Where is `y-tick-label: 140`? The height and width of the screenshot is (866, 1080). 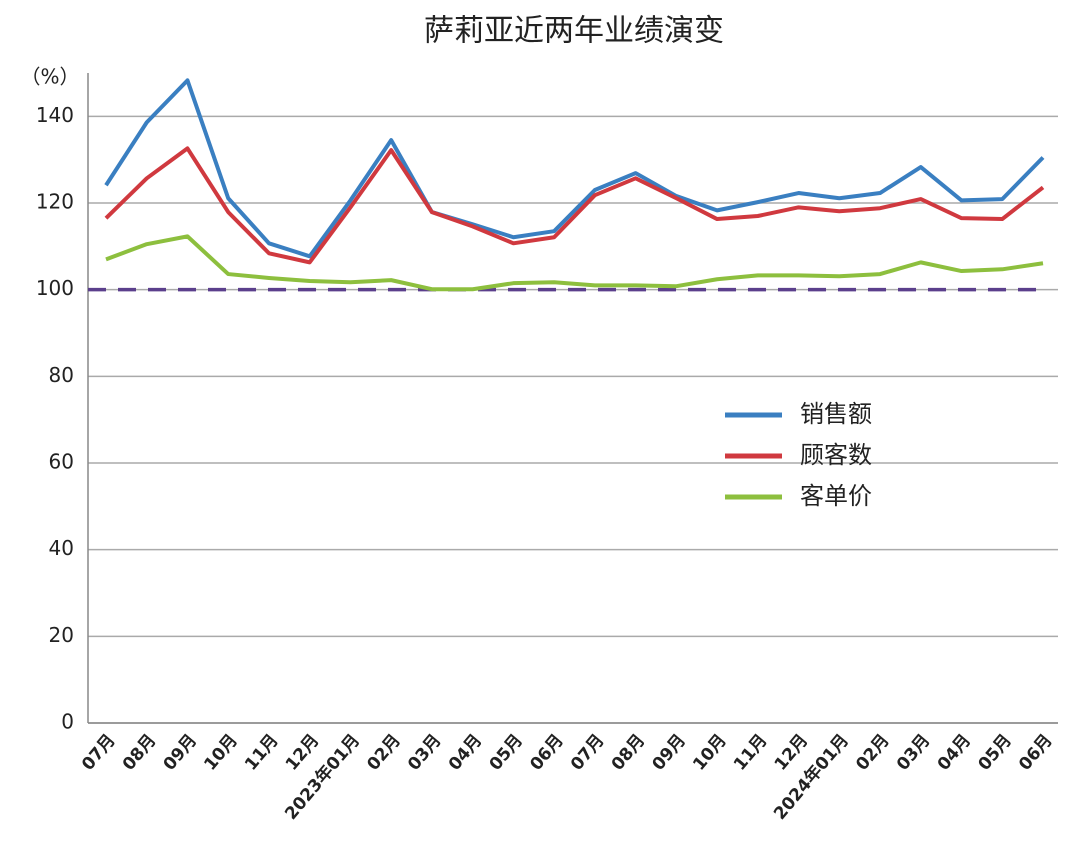
y-tick-label: 140 is located at coordinates (55, 115).